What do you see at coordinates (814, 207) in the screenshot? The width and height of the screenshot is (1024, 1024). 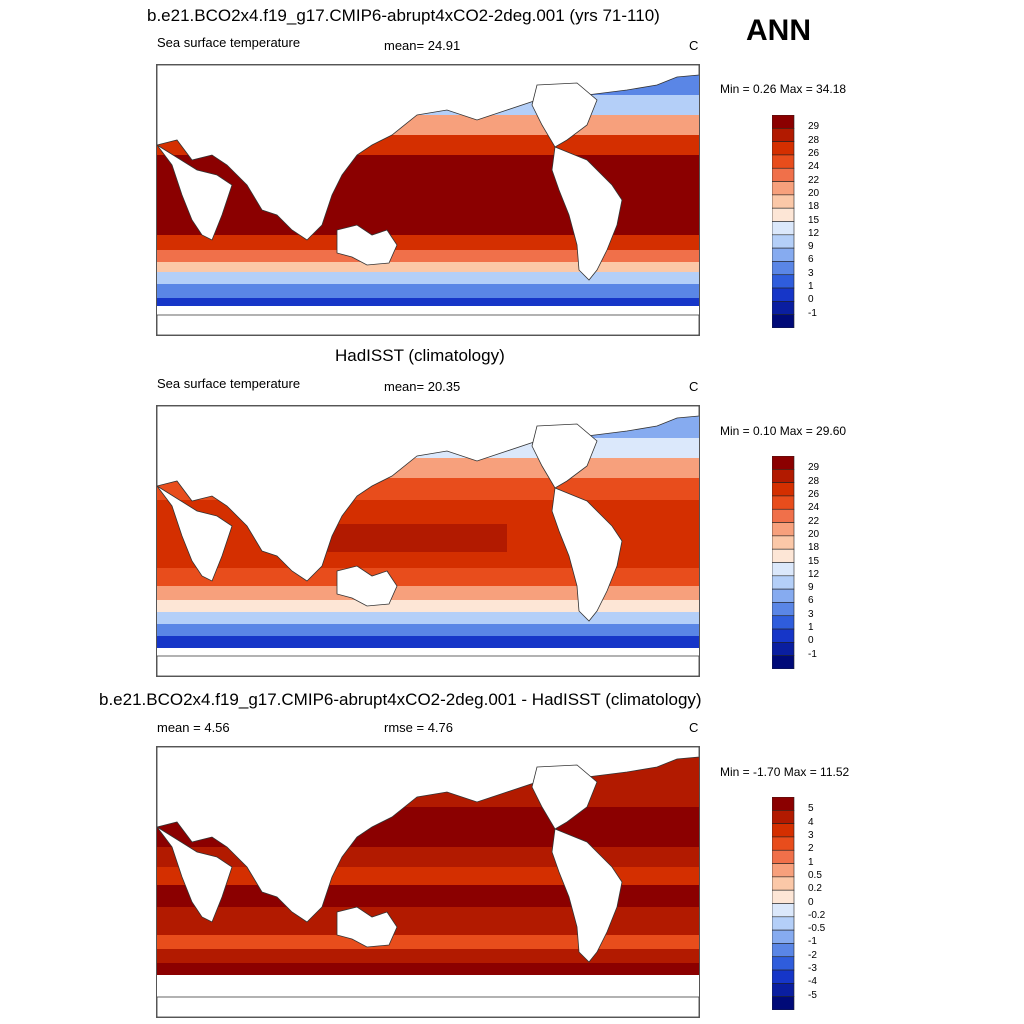 I see `panel-1-colorbar-tick-label: 18` at bounding box center [814, 207].